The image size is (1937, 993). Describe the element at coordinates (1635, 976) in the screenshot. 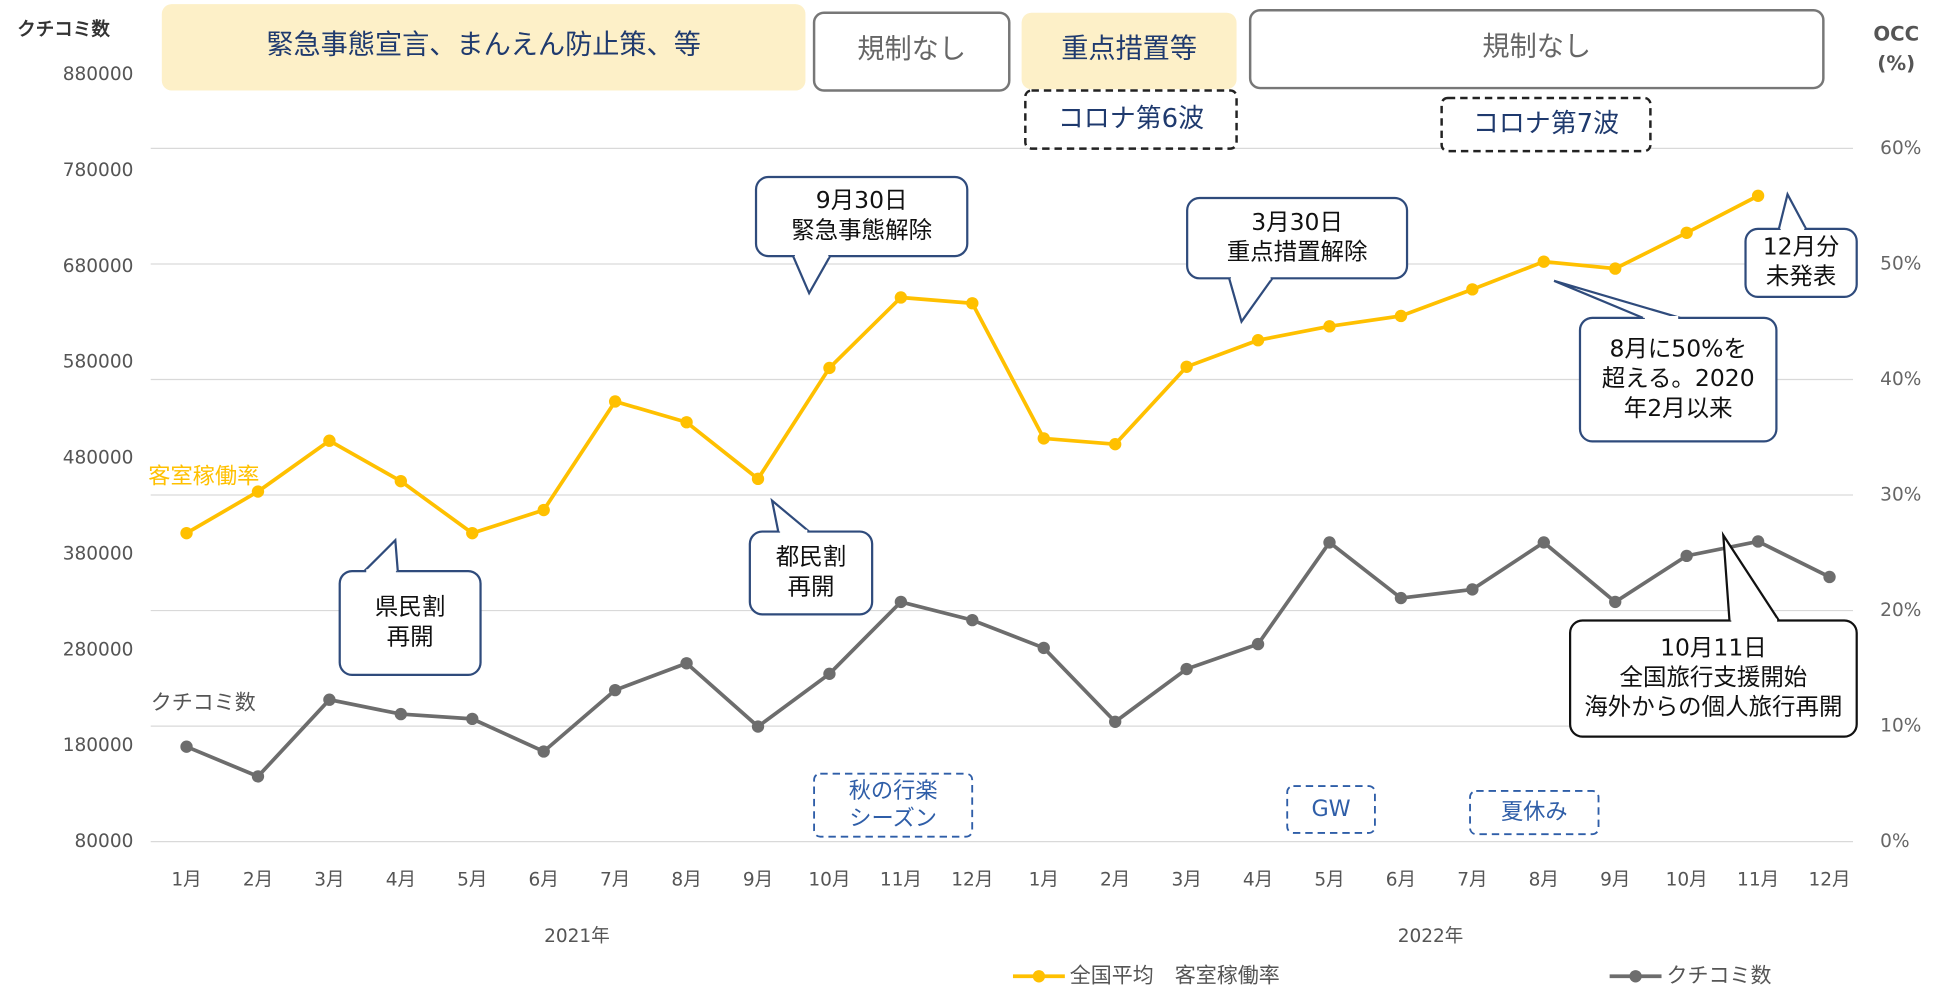

I see `legend-marker` at that location.